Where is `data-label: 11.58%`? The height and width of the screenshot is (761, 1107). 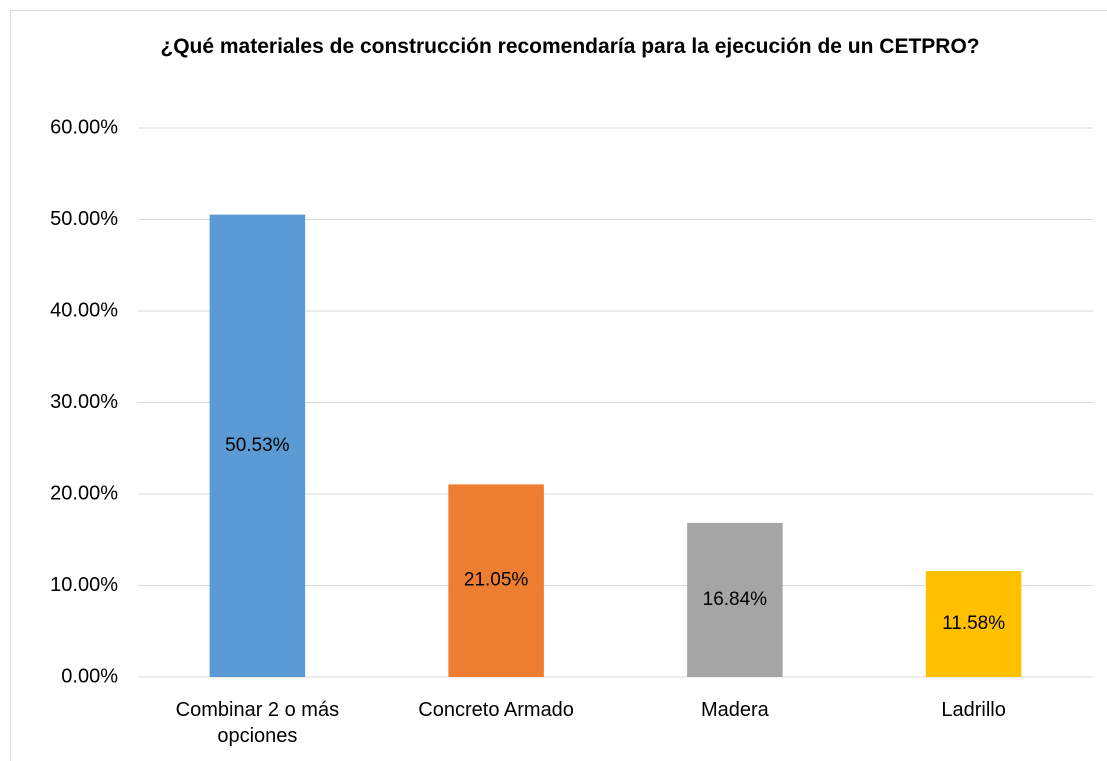
data-label: 11.58% is located at coordinates (973, 623).